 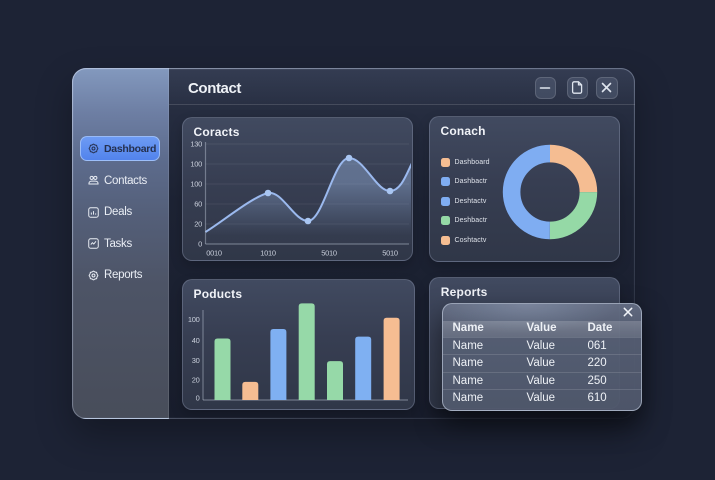 What do you see at coordinates (196, 144) in the screenshot?
I see `svg-text: 130` at bounding box center [196, 144].